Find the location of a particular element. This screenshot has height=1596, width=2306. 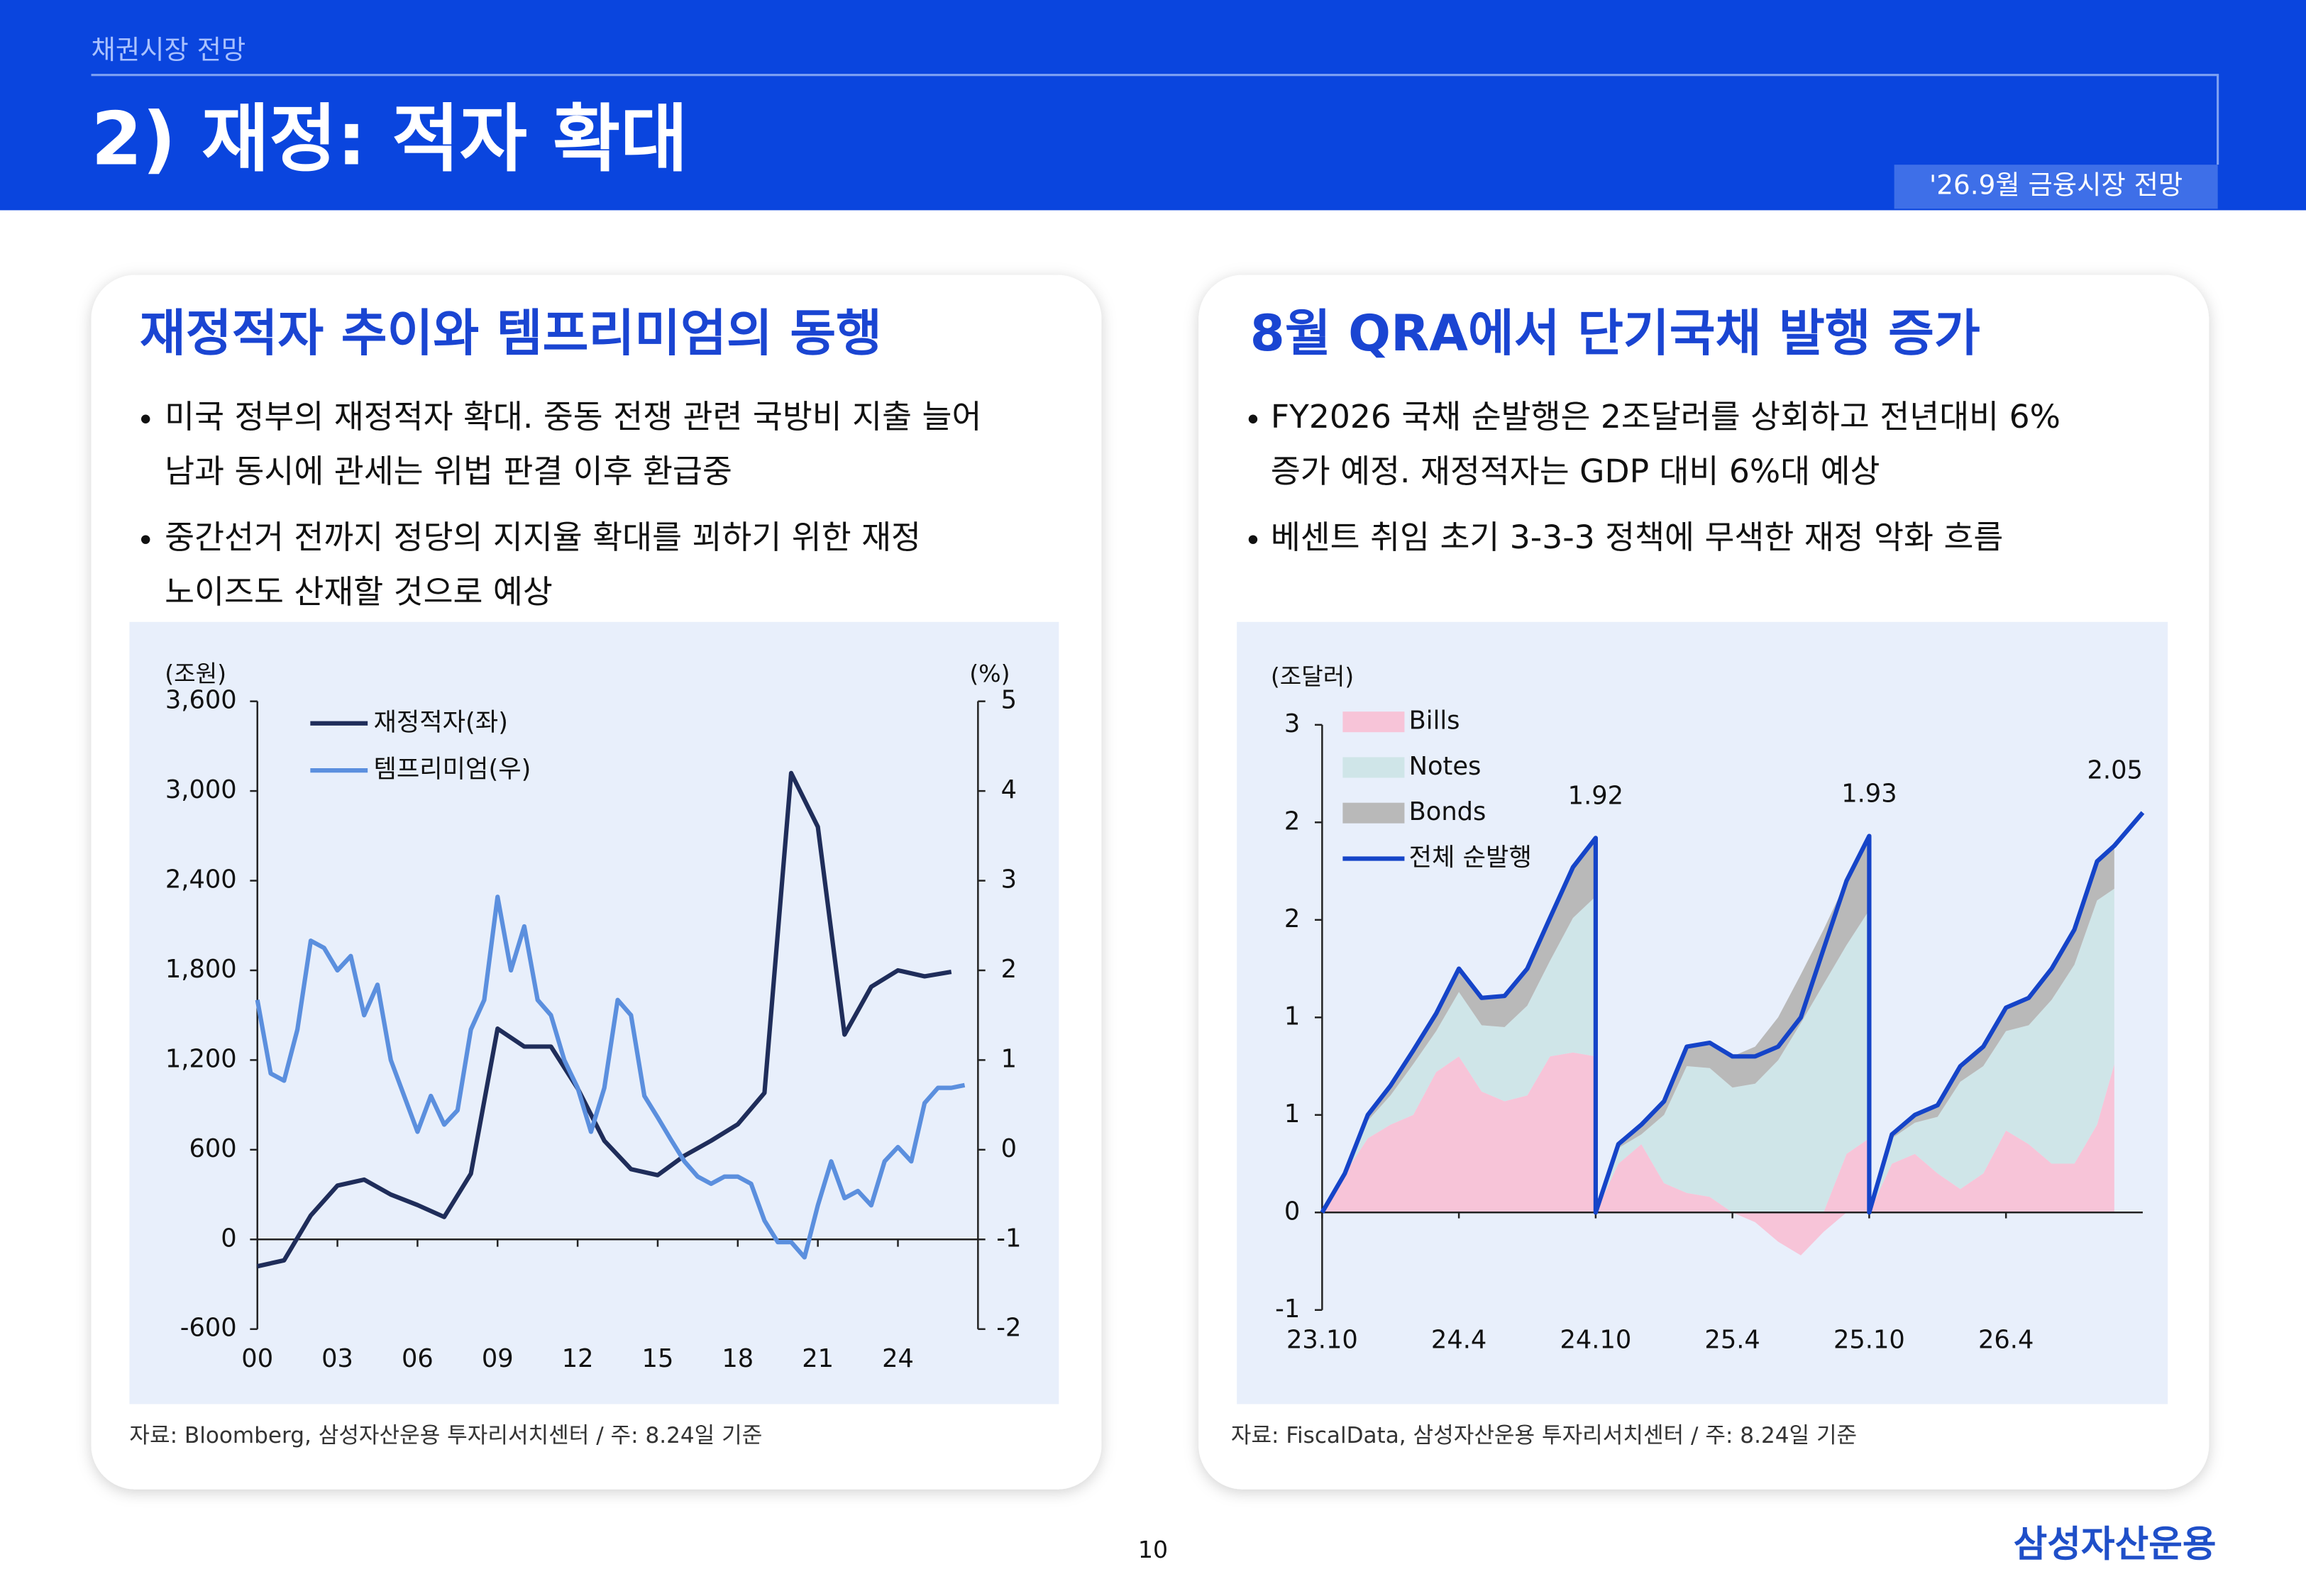

logo: 삼성자산운용 is located at coordinates (2115, 1544).